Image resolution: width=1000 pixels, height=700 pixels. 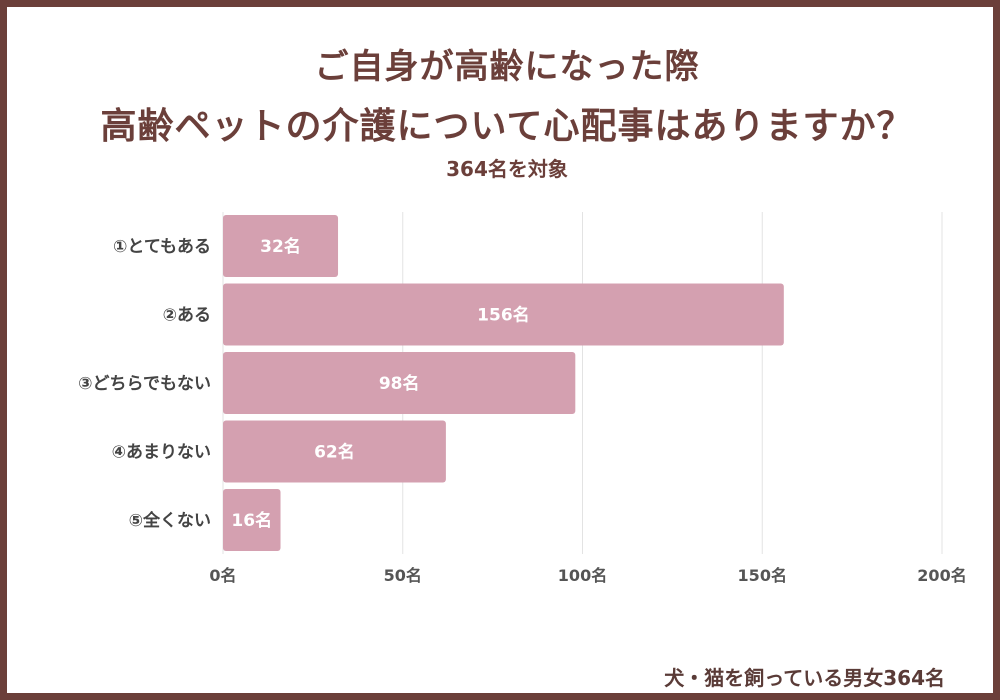 I want to click on bar-value-label-4: 62名, so click(x=334, y=452).